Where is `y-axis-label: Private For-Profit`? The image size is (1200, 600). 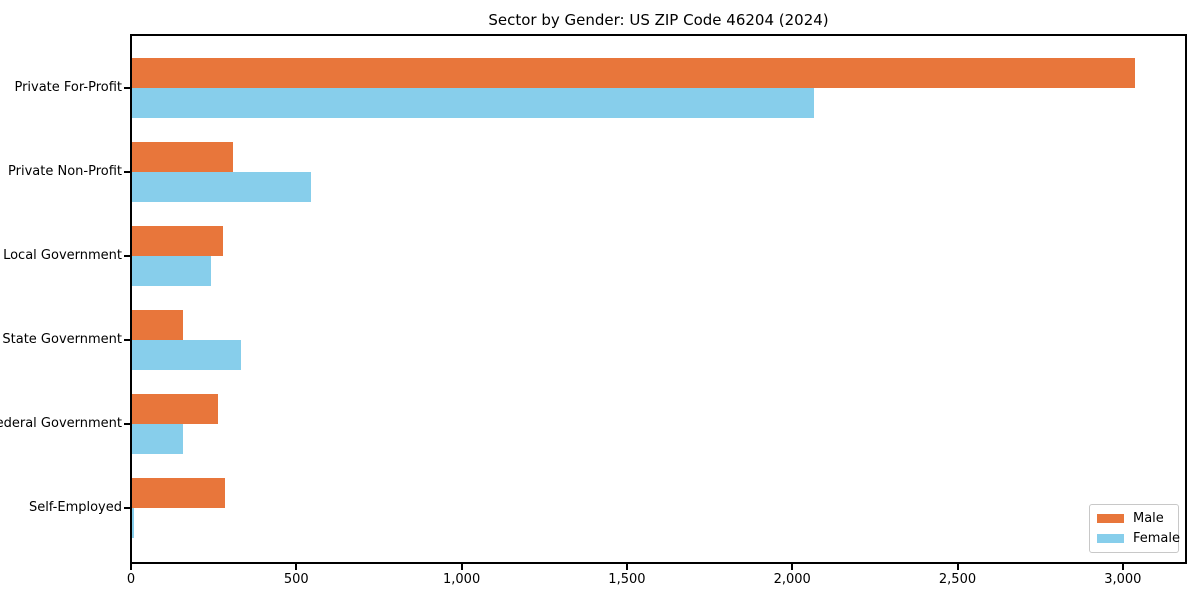 y-axis-label: Private For-Profit is located at coordinates (68, 87).